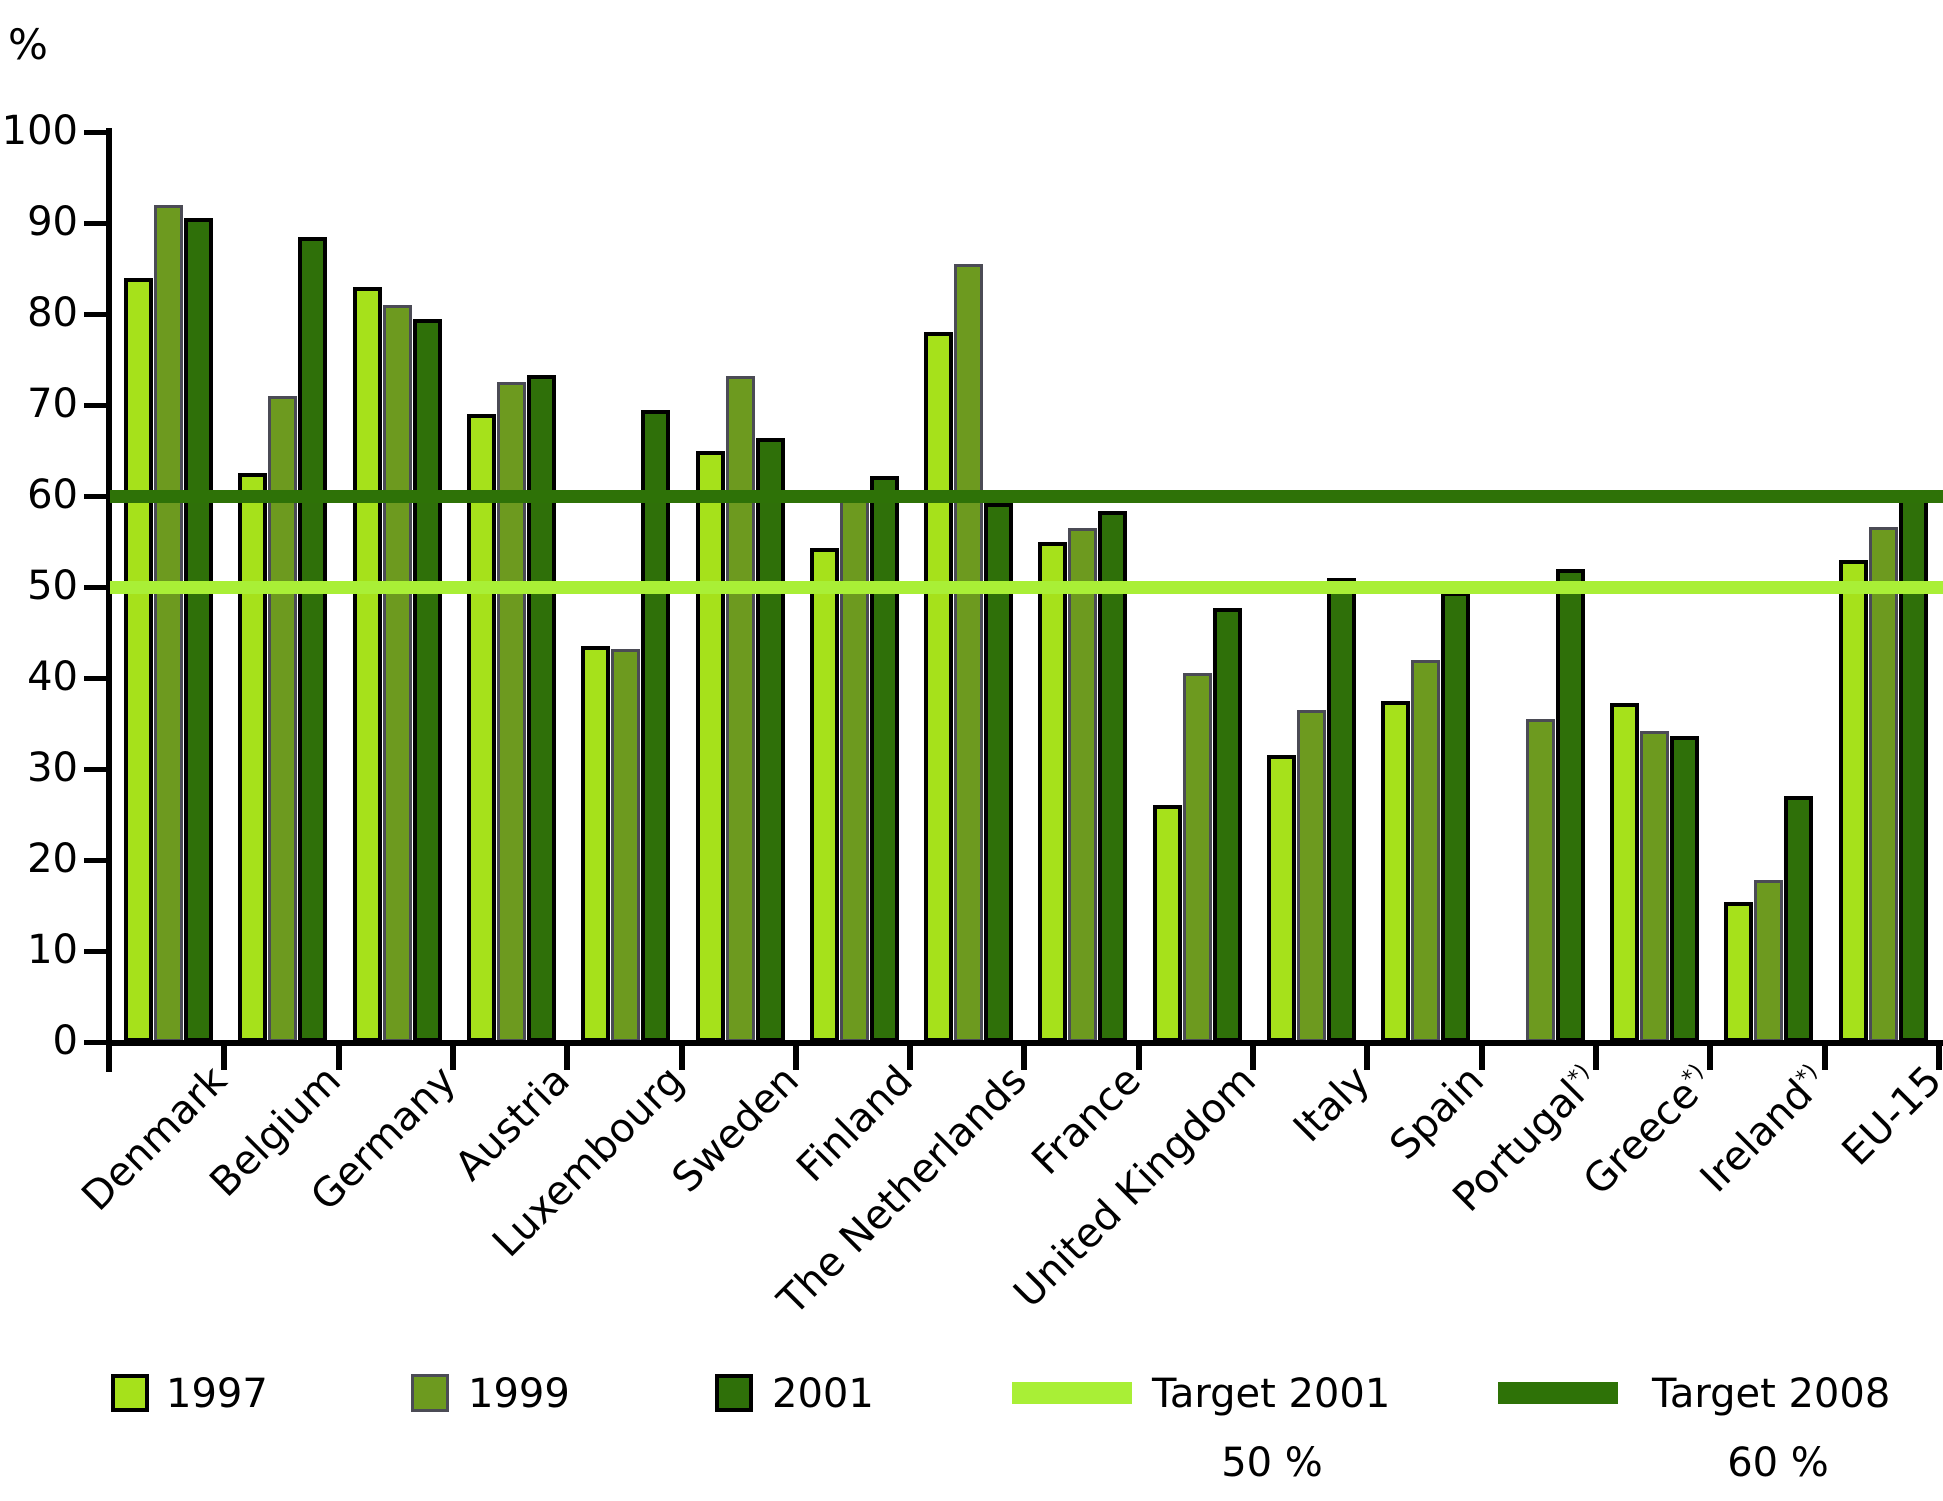  Describe the element at coordinates (1425, 851) in the screenshot. I see `bar-spain-1999` at that location.